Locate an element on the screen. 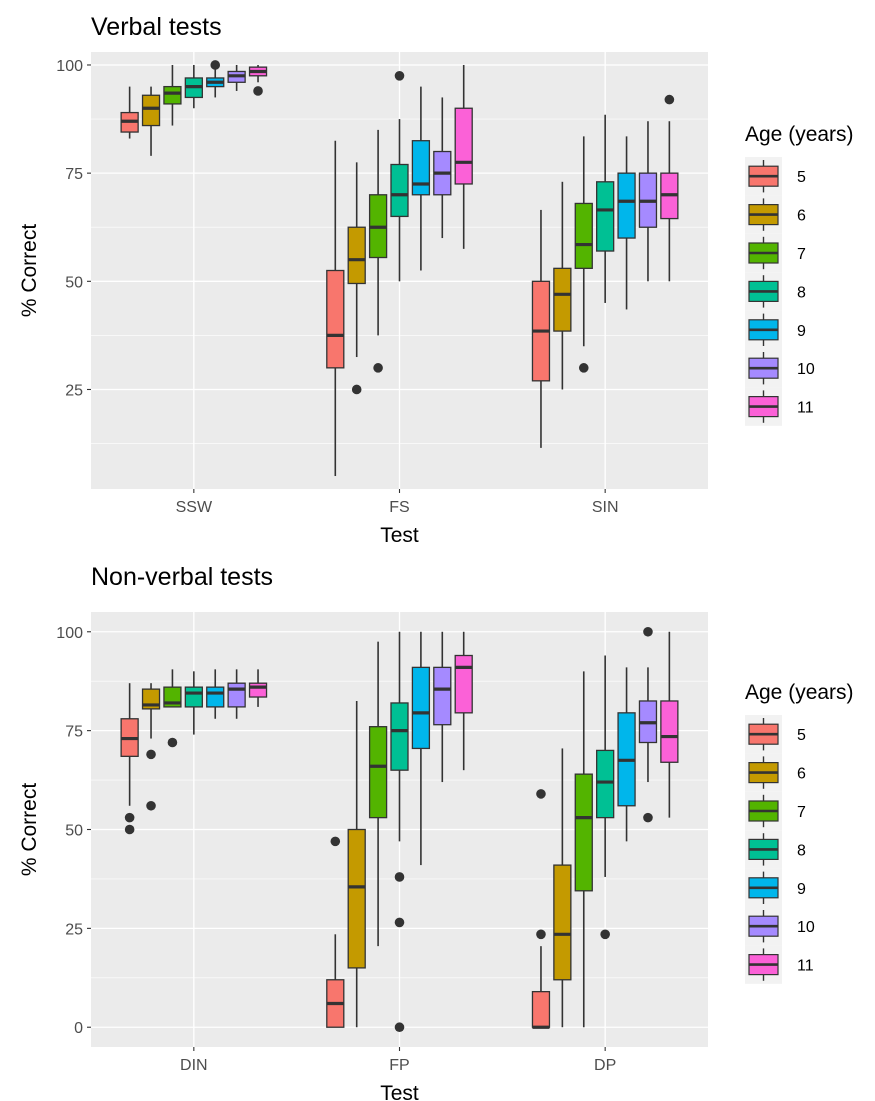  legend-label: 9 is located at coordinates (801, 331).